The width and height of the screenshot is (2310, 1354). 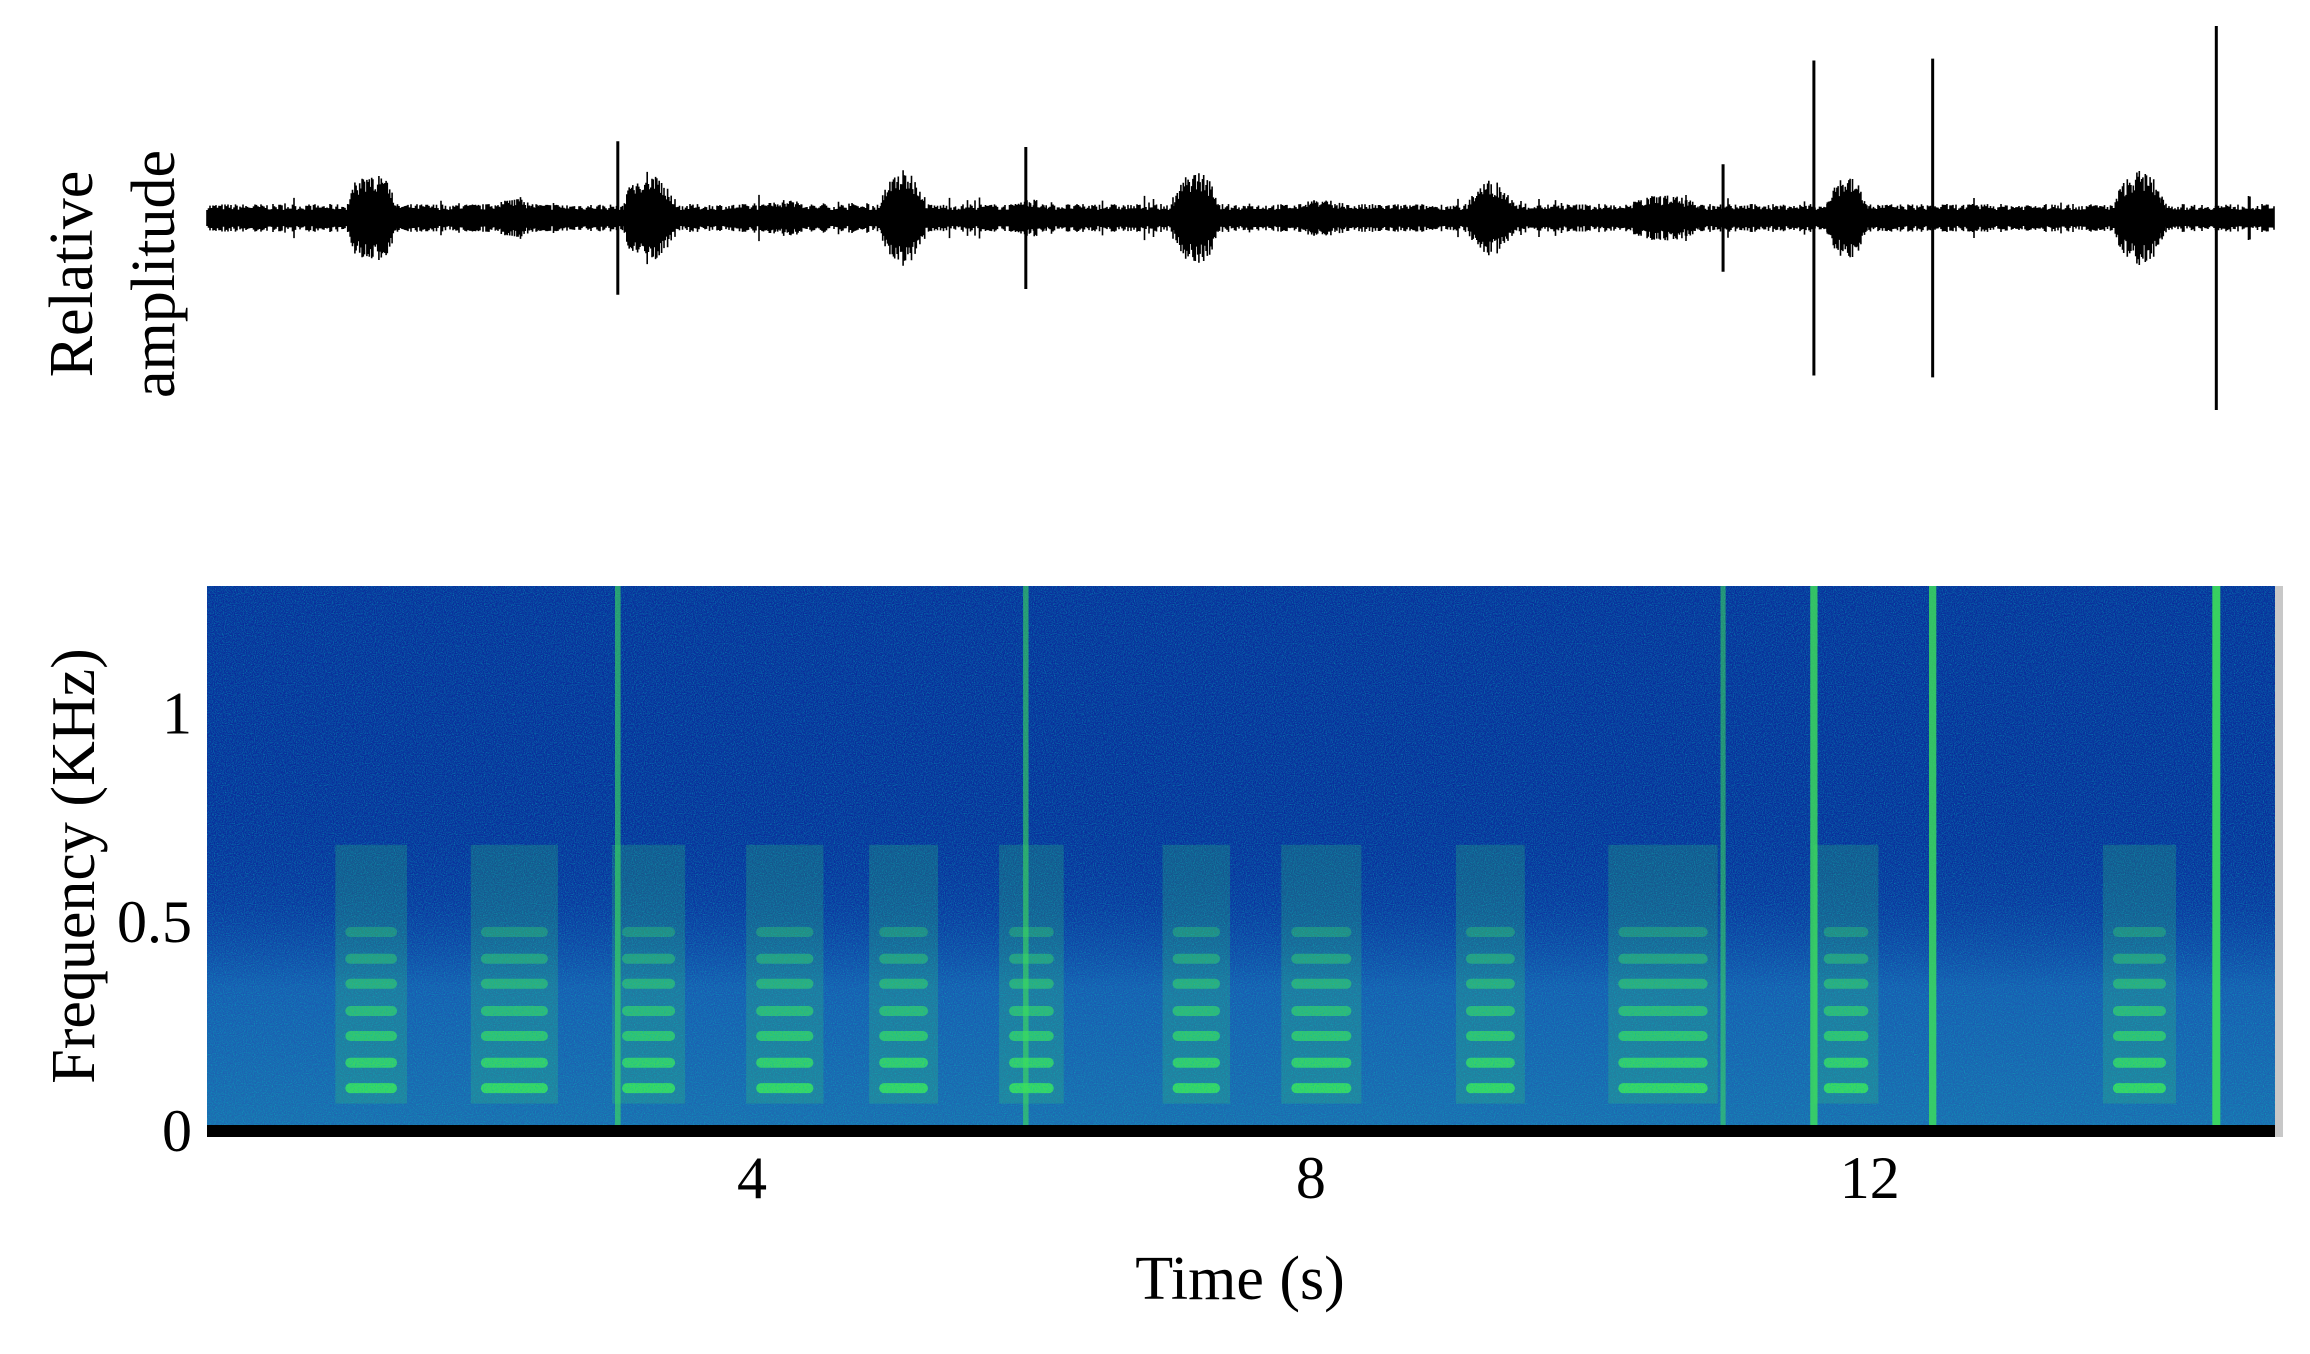 What do you see at coordinates (177, 713) in the screenshot?
I see `y-tick-label: 1` at bounding box center [177, 713].